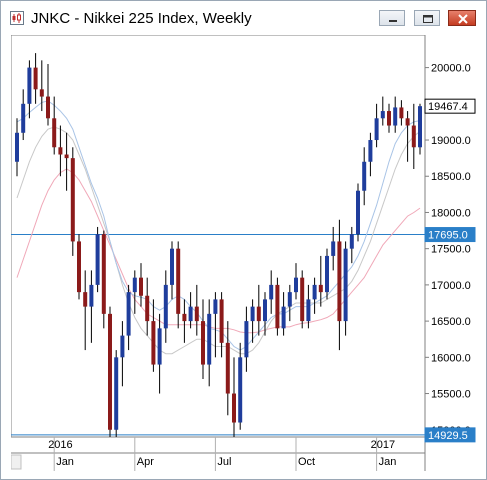  I want to click on last-price-label: 19467.4, so click(448, 107).